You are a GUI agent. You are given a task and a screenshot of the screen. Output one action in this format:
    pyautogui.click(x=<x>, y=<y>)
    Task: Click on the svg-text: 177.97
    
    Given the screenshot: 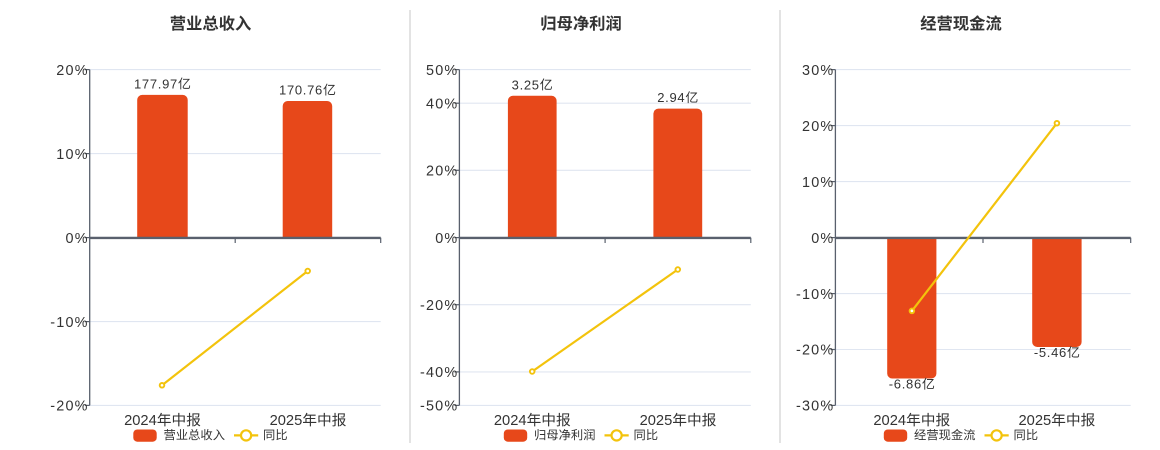 What is the action you would take?
    pyautogui.click(x=156, y=83)
    